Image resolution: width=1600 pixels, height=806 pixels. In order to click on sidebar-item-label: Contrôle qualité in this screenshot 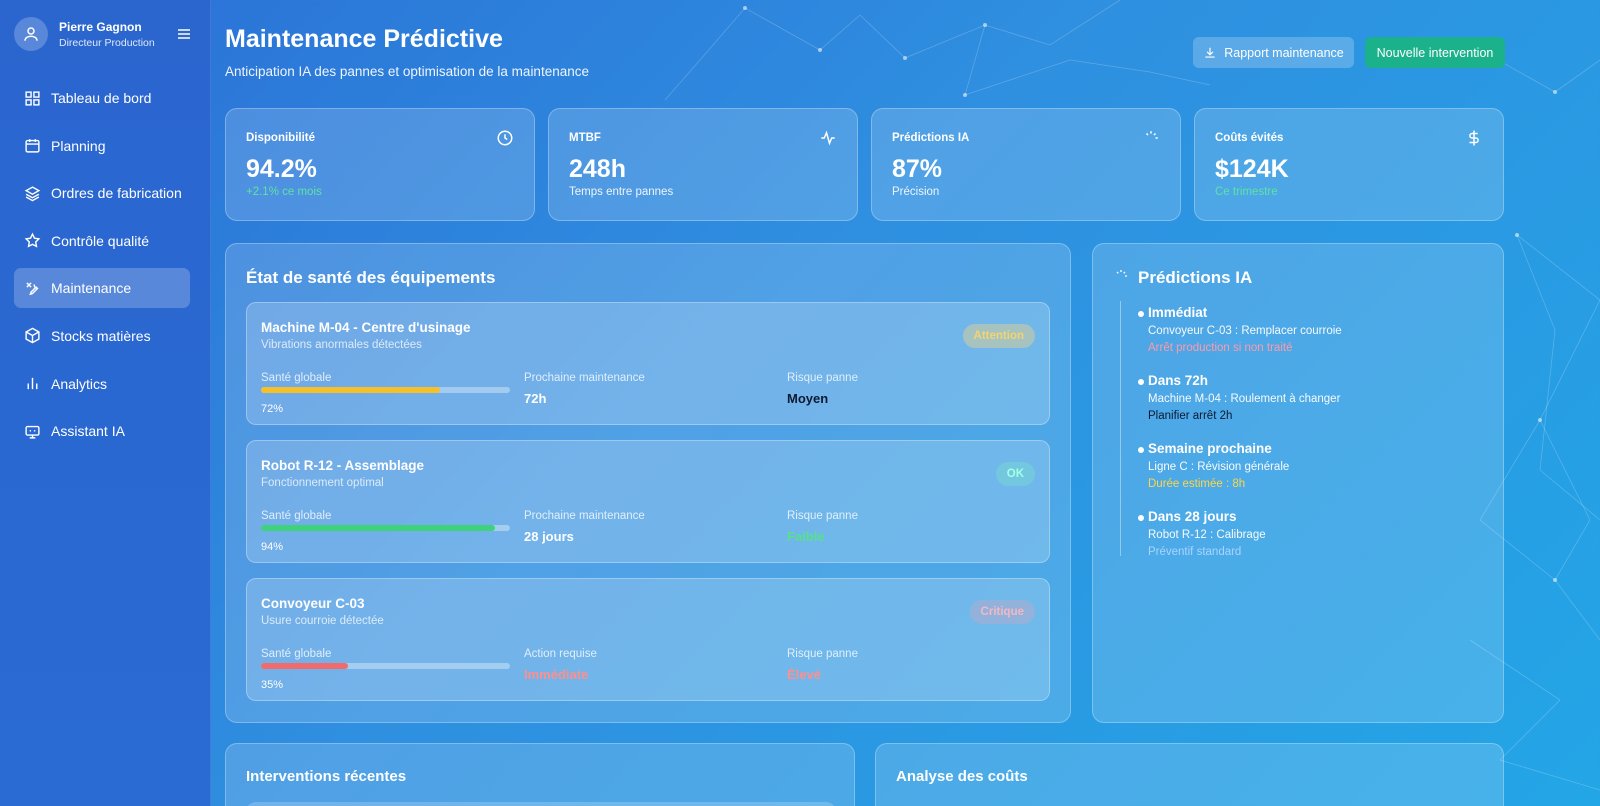, I will do `click(100, 240)`.